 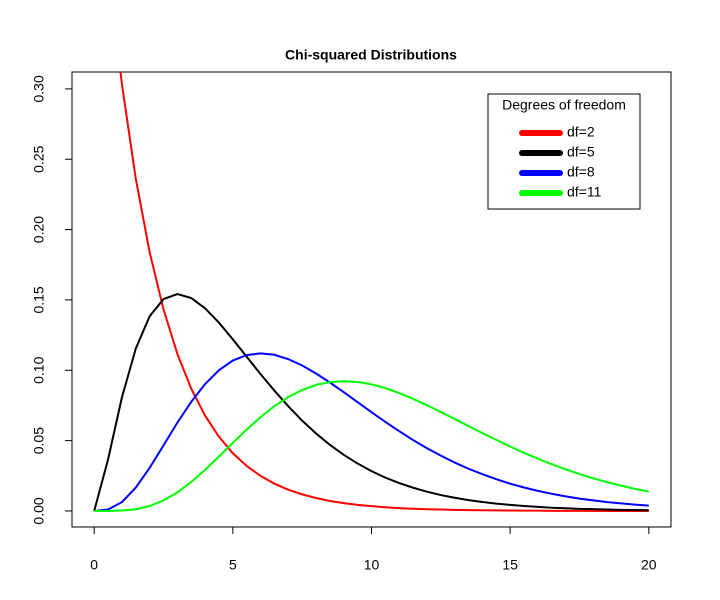 I want to click on legend-title: Degrees of freedom, so click(x=564, y=105).